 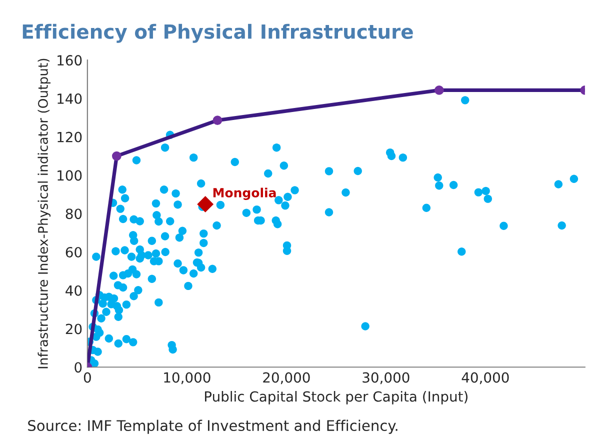 I want to click on point, so click(x=205, y=204).